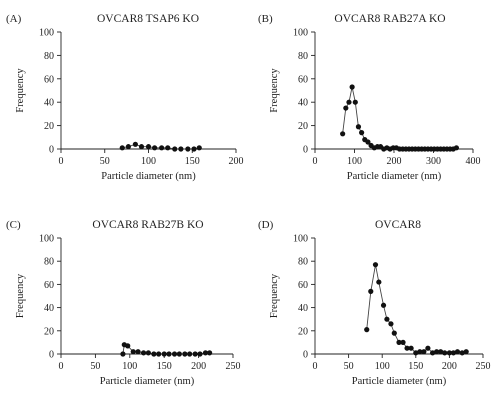 The image size is (500, 406). I want to click on x-tick-label: 150, so click(164, 366).